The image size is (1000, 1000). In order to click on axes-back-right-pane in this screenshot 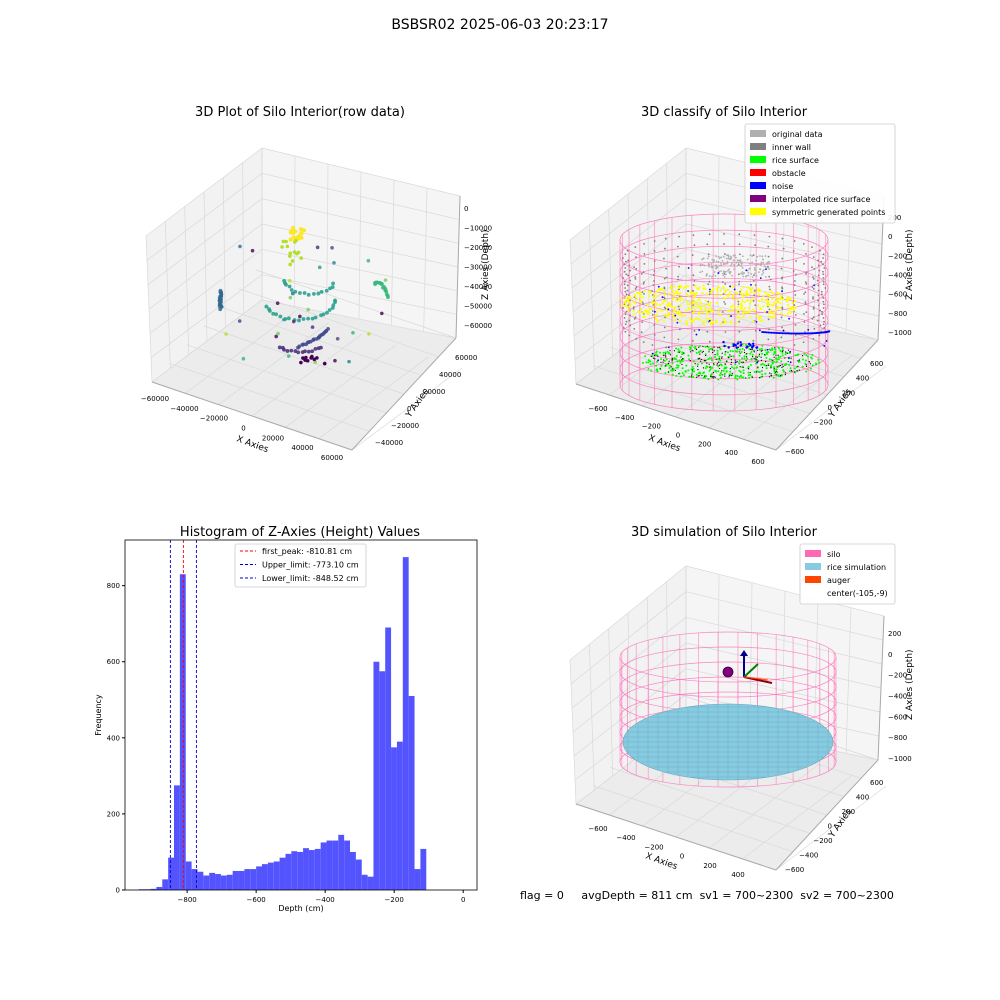, I will do `click(361, 243)`.